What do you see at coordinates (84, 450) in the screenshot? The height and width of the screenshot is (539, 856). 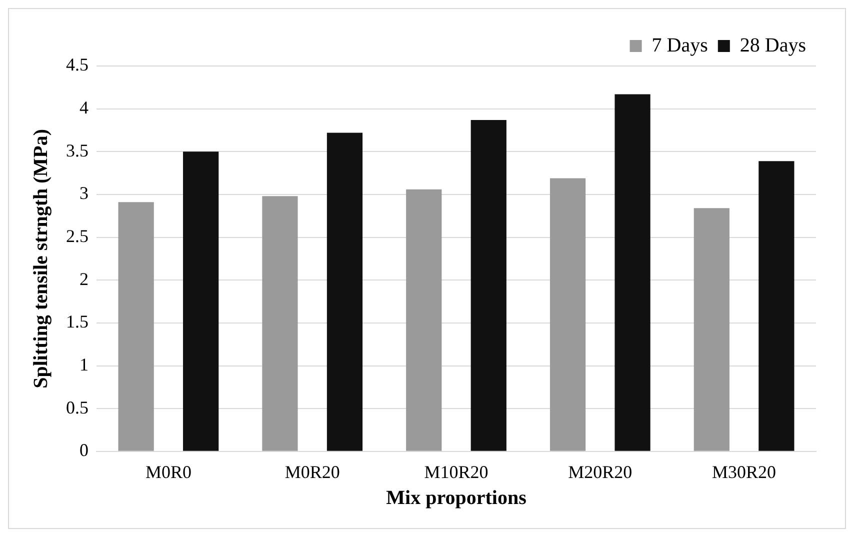 I see `y-tick-label: 0` at bounding box center [84, 450].